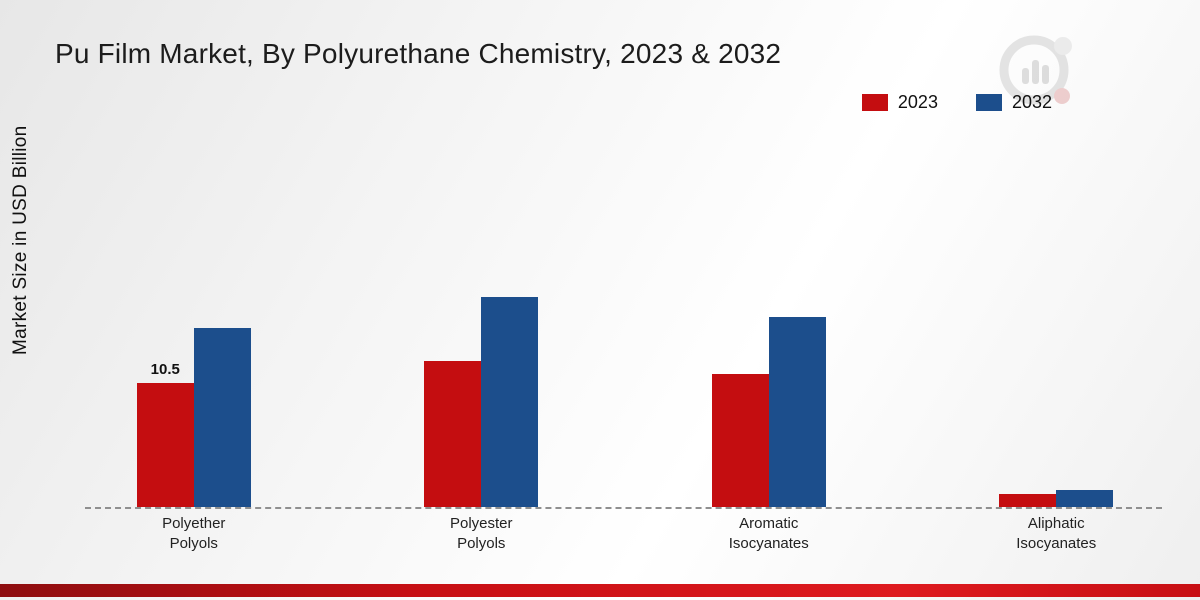 The height and width of the screenshot is (600, 1200). What do you see at coordinates (988, 102) in the screenshot?
I see `legend-swatch-2032` at bounding box center [988, 102].